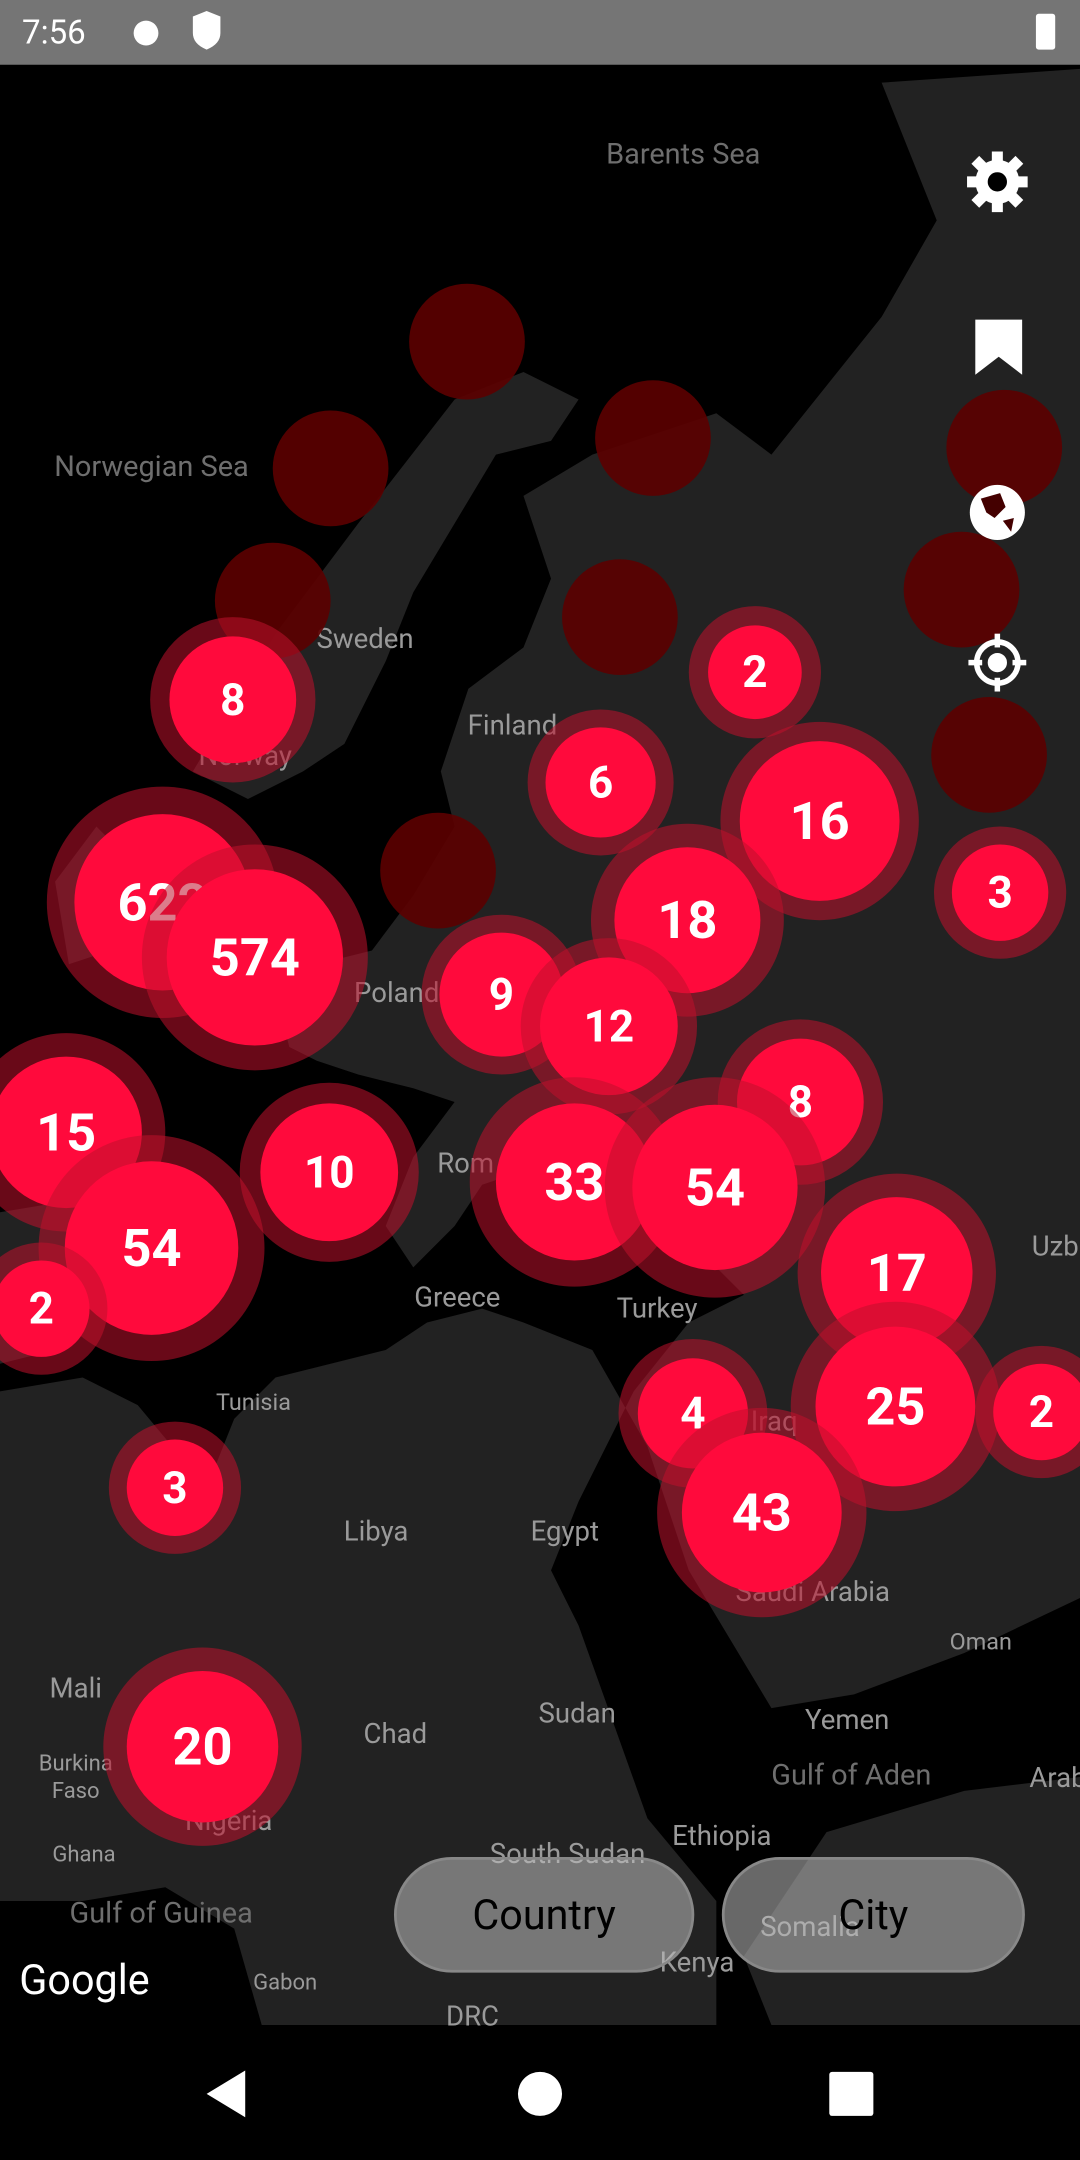 This screenshot has width=1080, height=2160. I want to click on cluster-count: 8, so click(232, 700).